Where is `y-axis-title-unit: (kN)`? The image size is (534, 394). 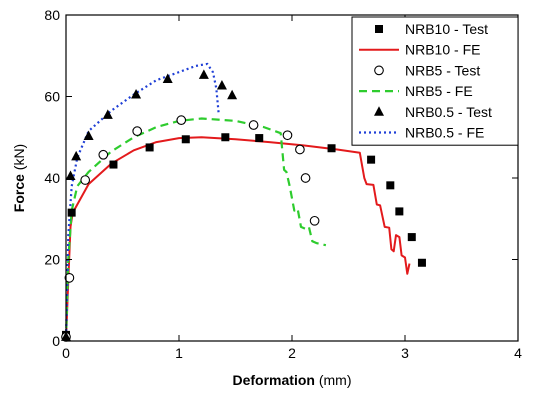 y-axis-title-unit: (kN) is located at coordinates (19, 159).